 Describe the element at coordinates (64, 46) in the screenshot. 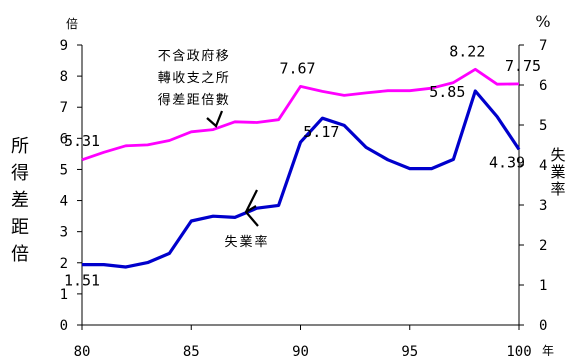

I see `left-tick-label: 9` at that location.